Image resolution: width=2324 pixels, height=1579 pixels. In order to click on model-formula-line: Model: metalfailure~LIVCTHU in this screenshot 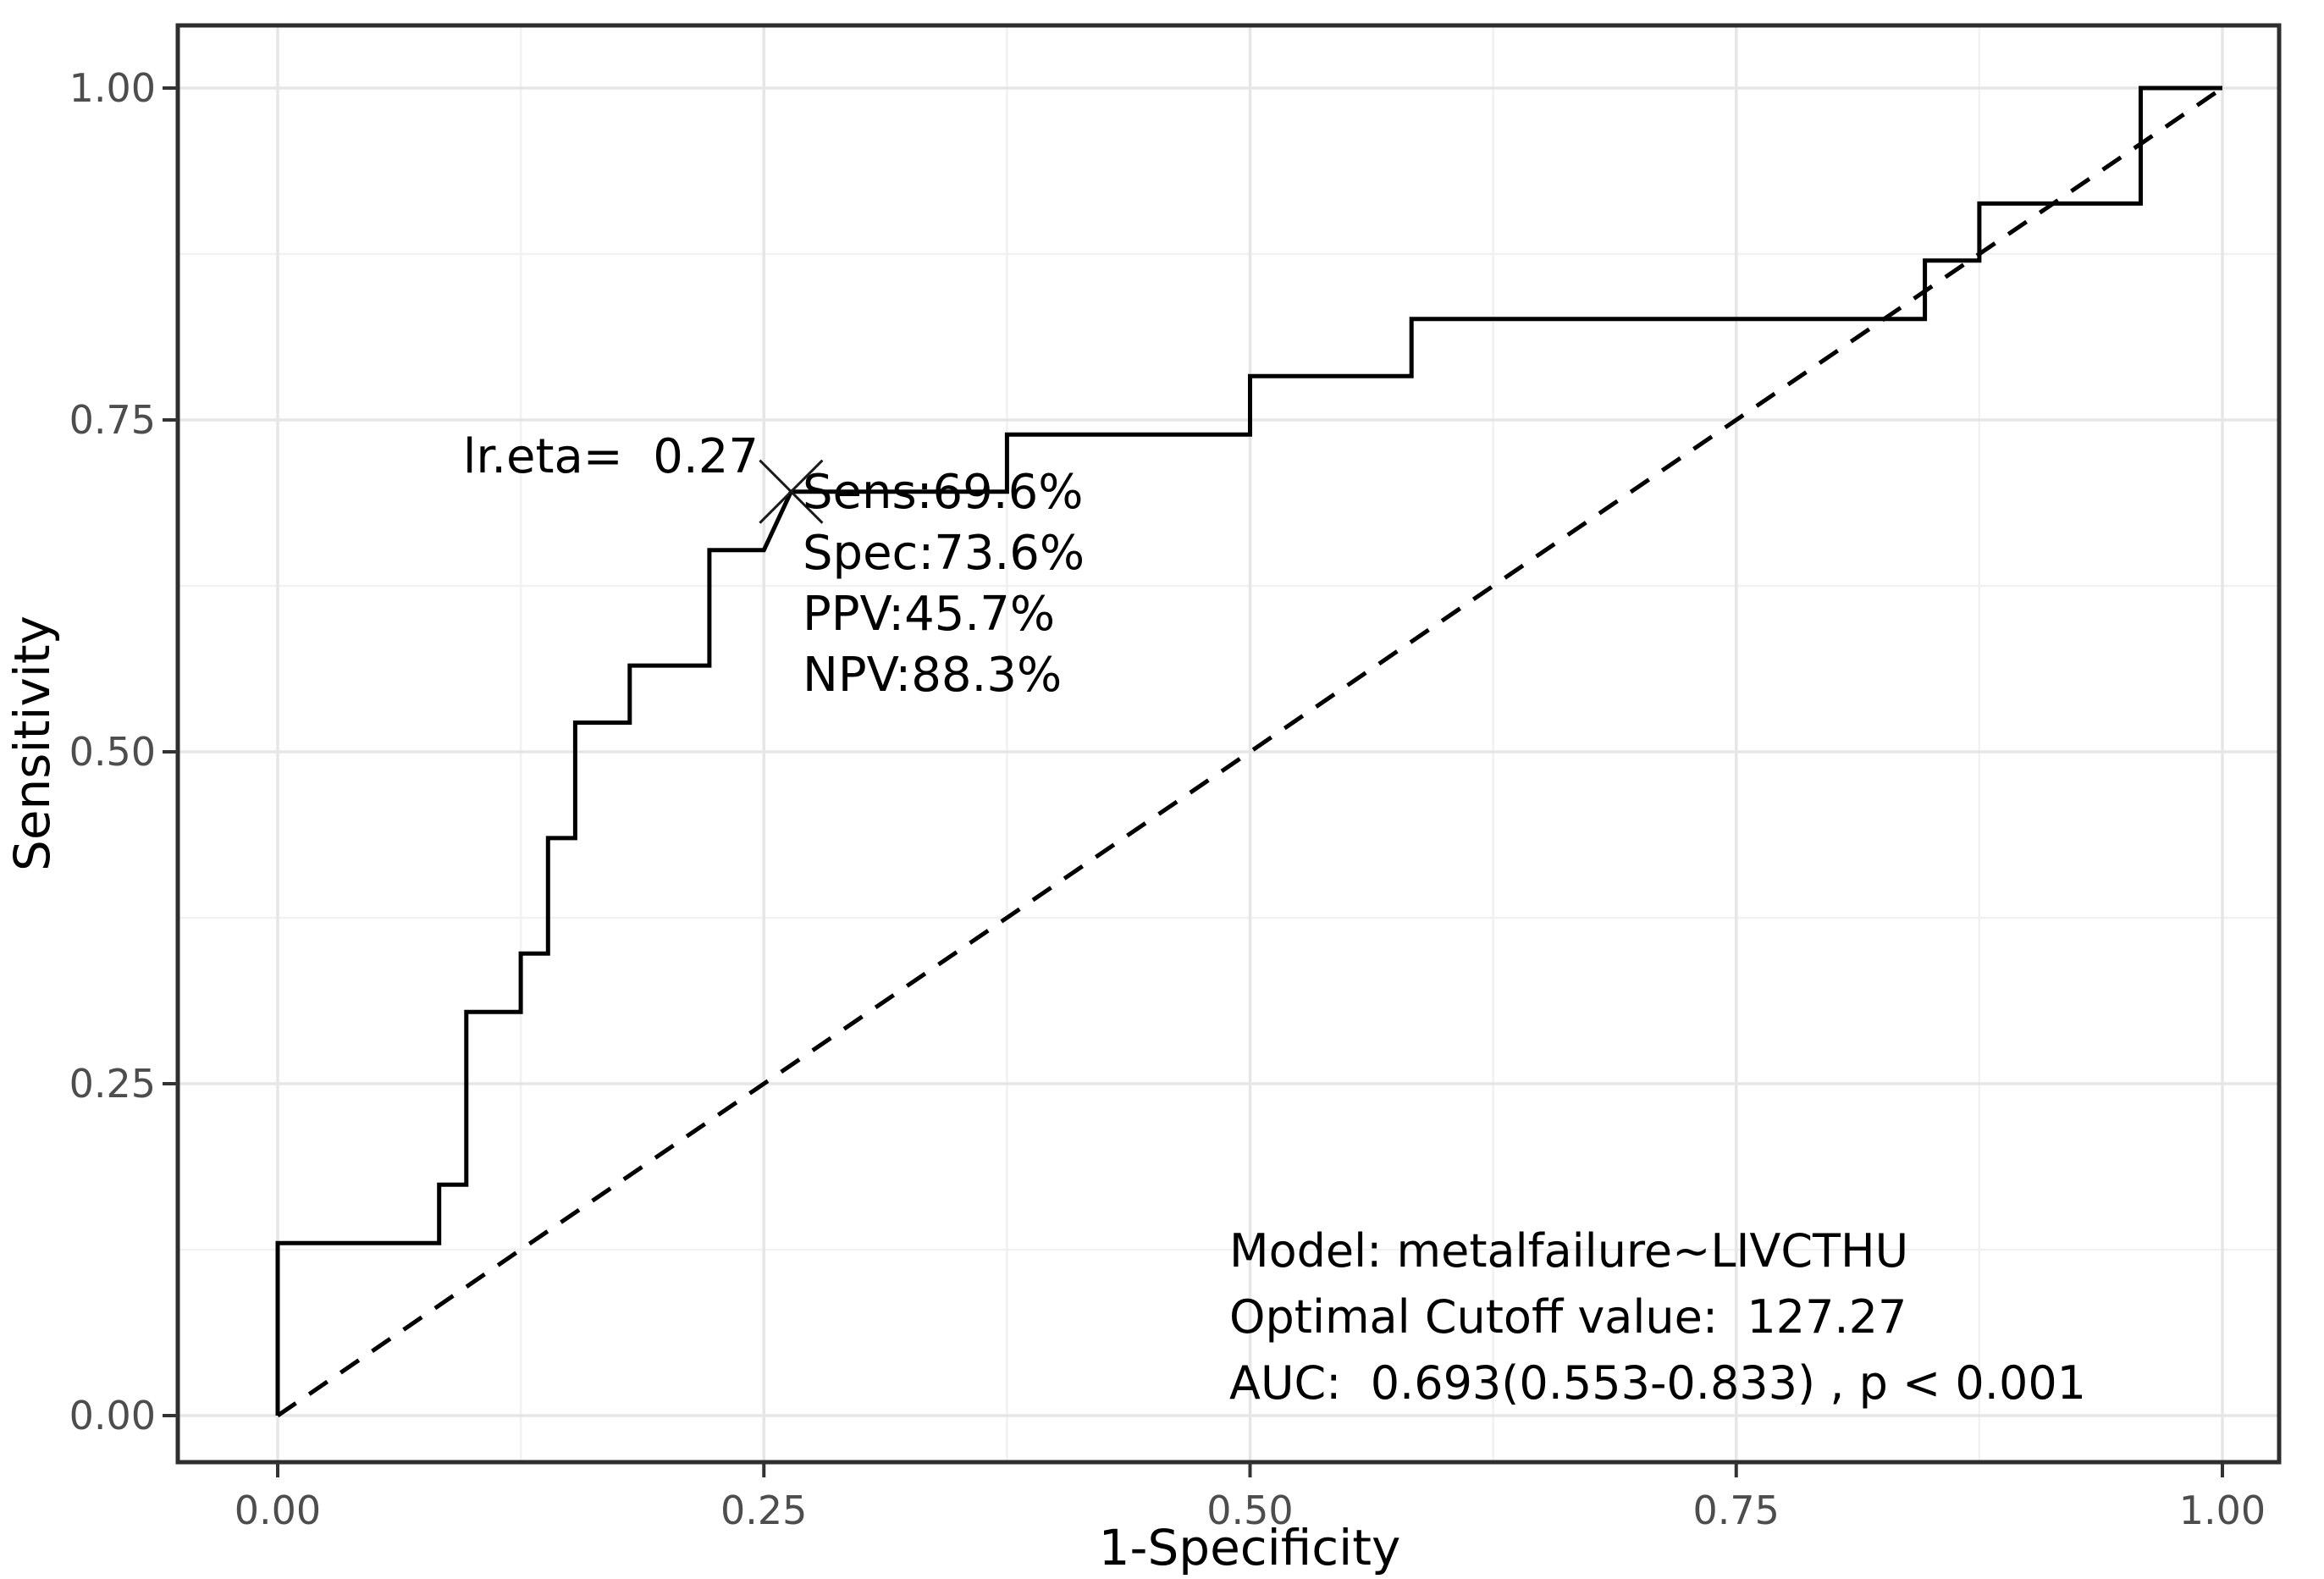, I will do `click(1568, 1251)`.